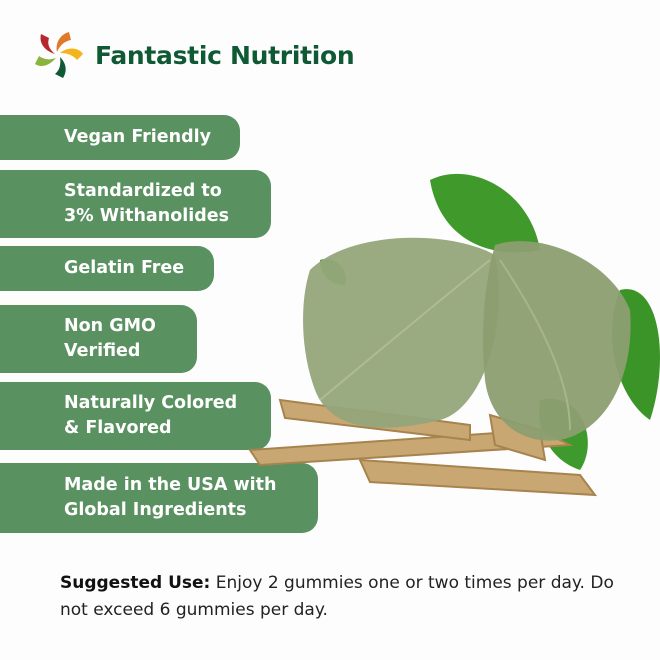  Describe the element at coordinates (118, 428) in the screenshot. I see `feature-text: & Flavored` at that location.